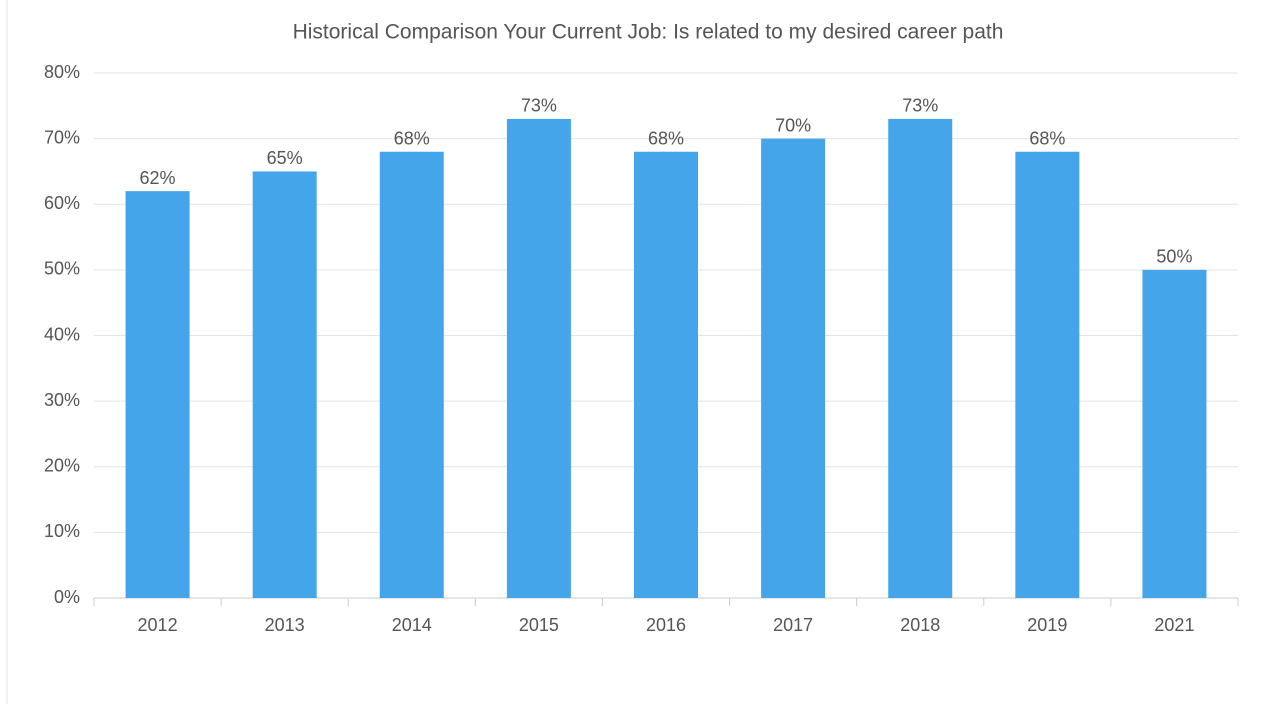  What do you see at coordinates (793, 125) in the screenshot?
I see `data-label: 70%` at bounding box center [793, 125].